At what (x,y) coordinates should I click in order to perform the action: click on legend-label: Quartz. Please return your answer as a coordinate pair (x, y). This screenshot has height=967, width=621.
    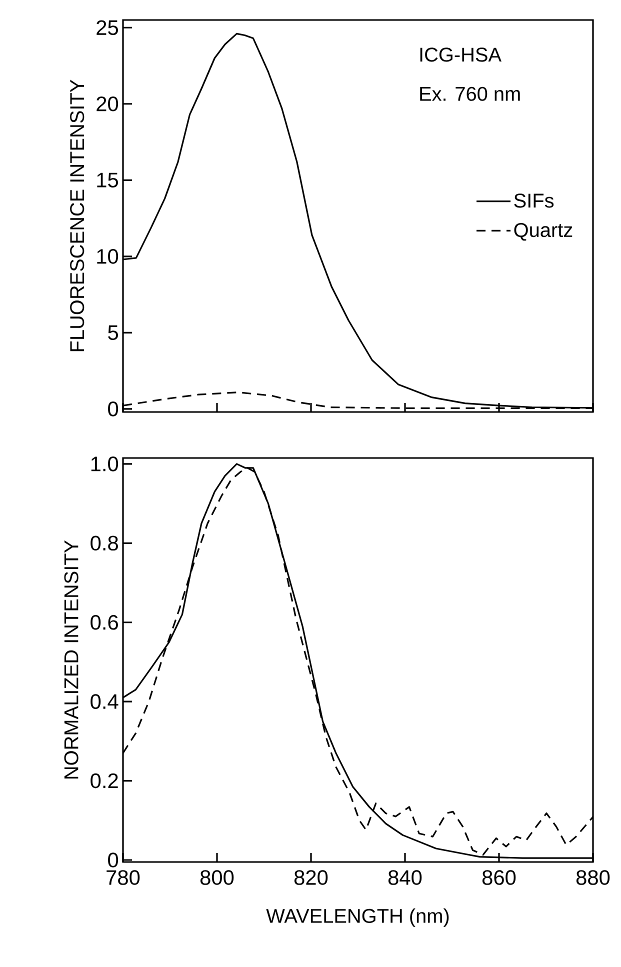
    Looking at the image, I should click on (543, 231).